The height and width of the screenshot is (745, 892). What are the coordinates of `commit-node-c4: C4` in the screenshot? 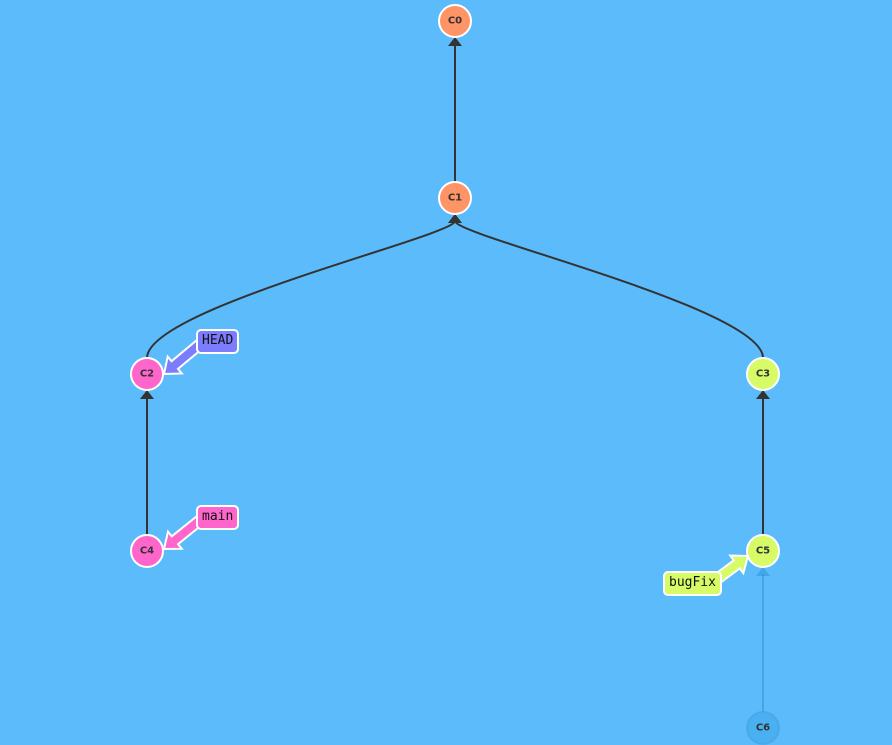 It's located at (147, 551).